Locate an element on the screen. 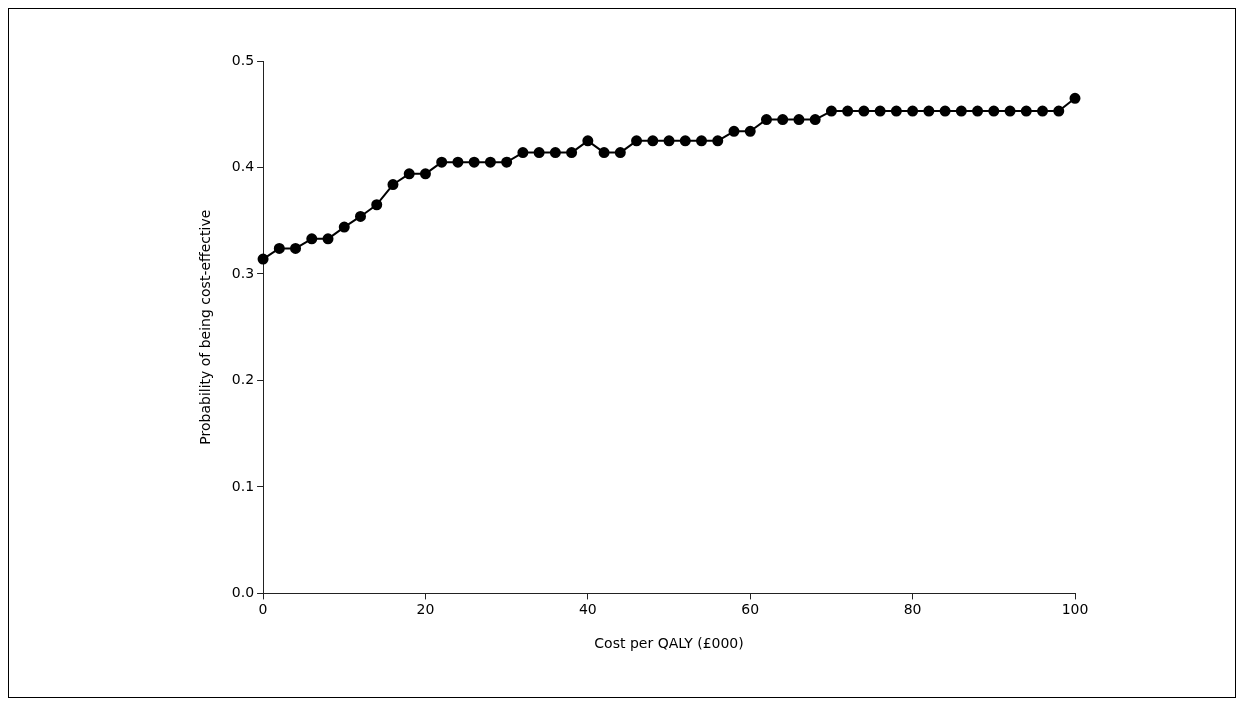 Image resolution: width=1248 pixels, height=709 pixels. x-tick-label: 40 is located at coordinates (587, 609).